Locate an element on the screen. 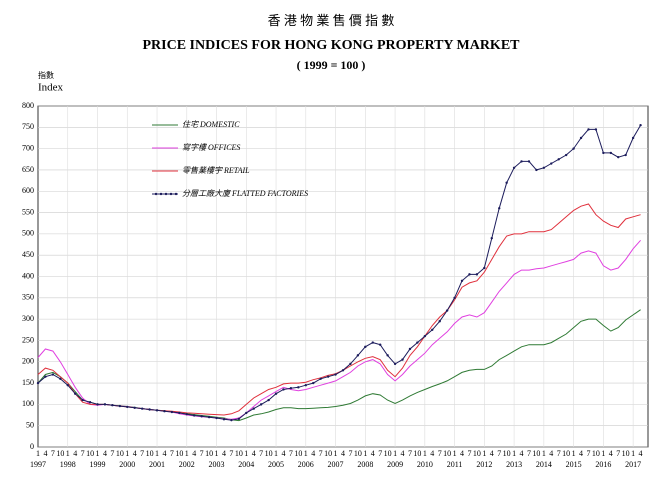  x-year-label: 2006 is located at coordinates (306, 464).